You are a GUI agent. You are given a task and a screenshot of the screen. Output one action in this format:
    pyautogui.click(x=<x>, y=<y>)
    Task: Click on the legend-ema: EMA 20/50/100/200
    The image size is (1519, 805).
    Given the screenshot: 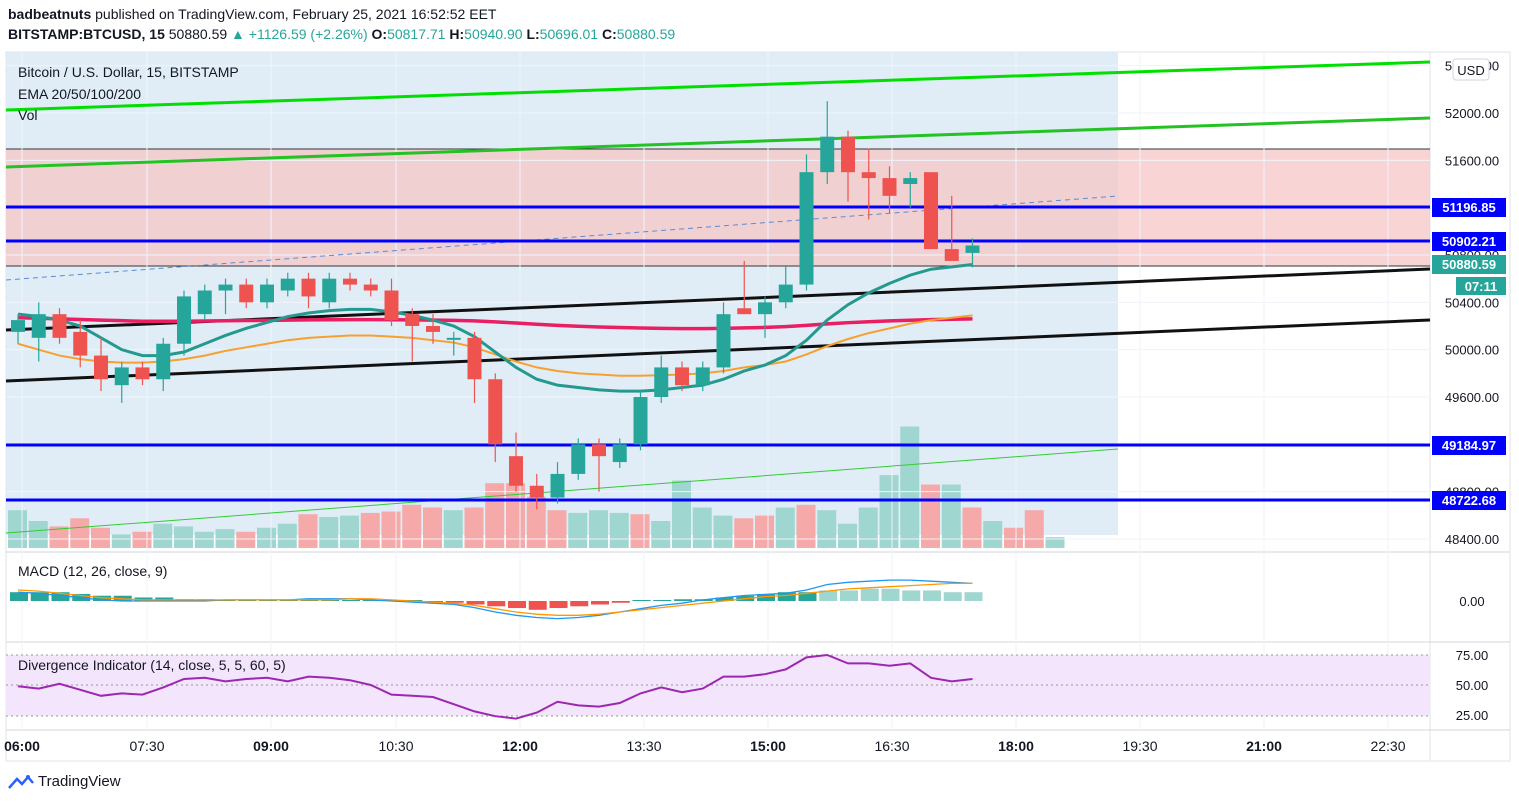 What is the action you would take?
    pyautogui.click(x=79, y=94)
    